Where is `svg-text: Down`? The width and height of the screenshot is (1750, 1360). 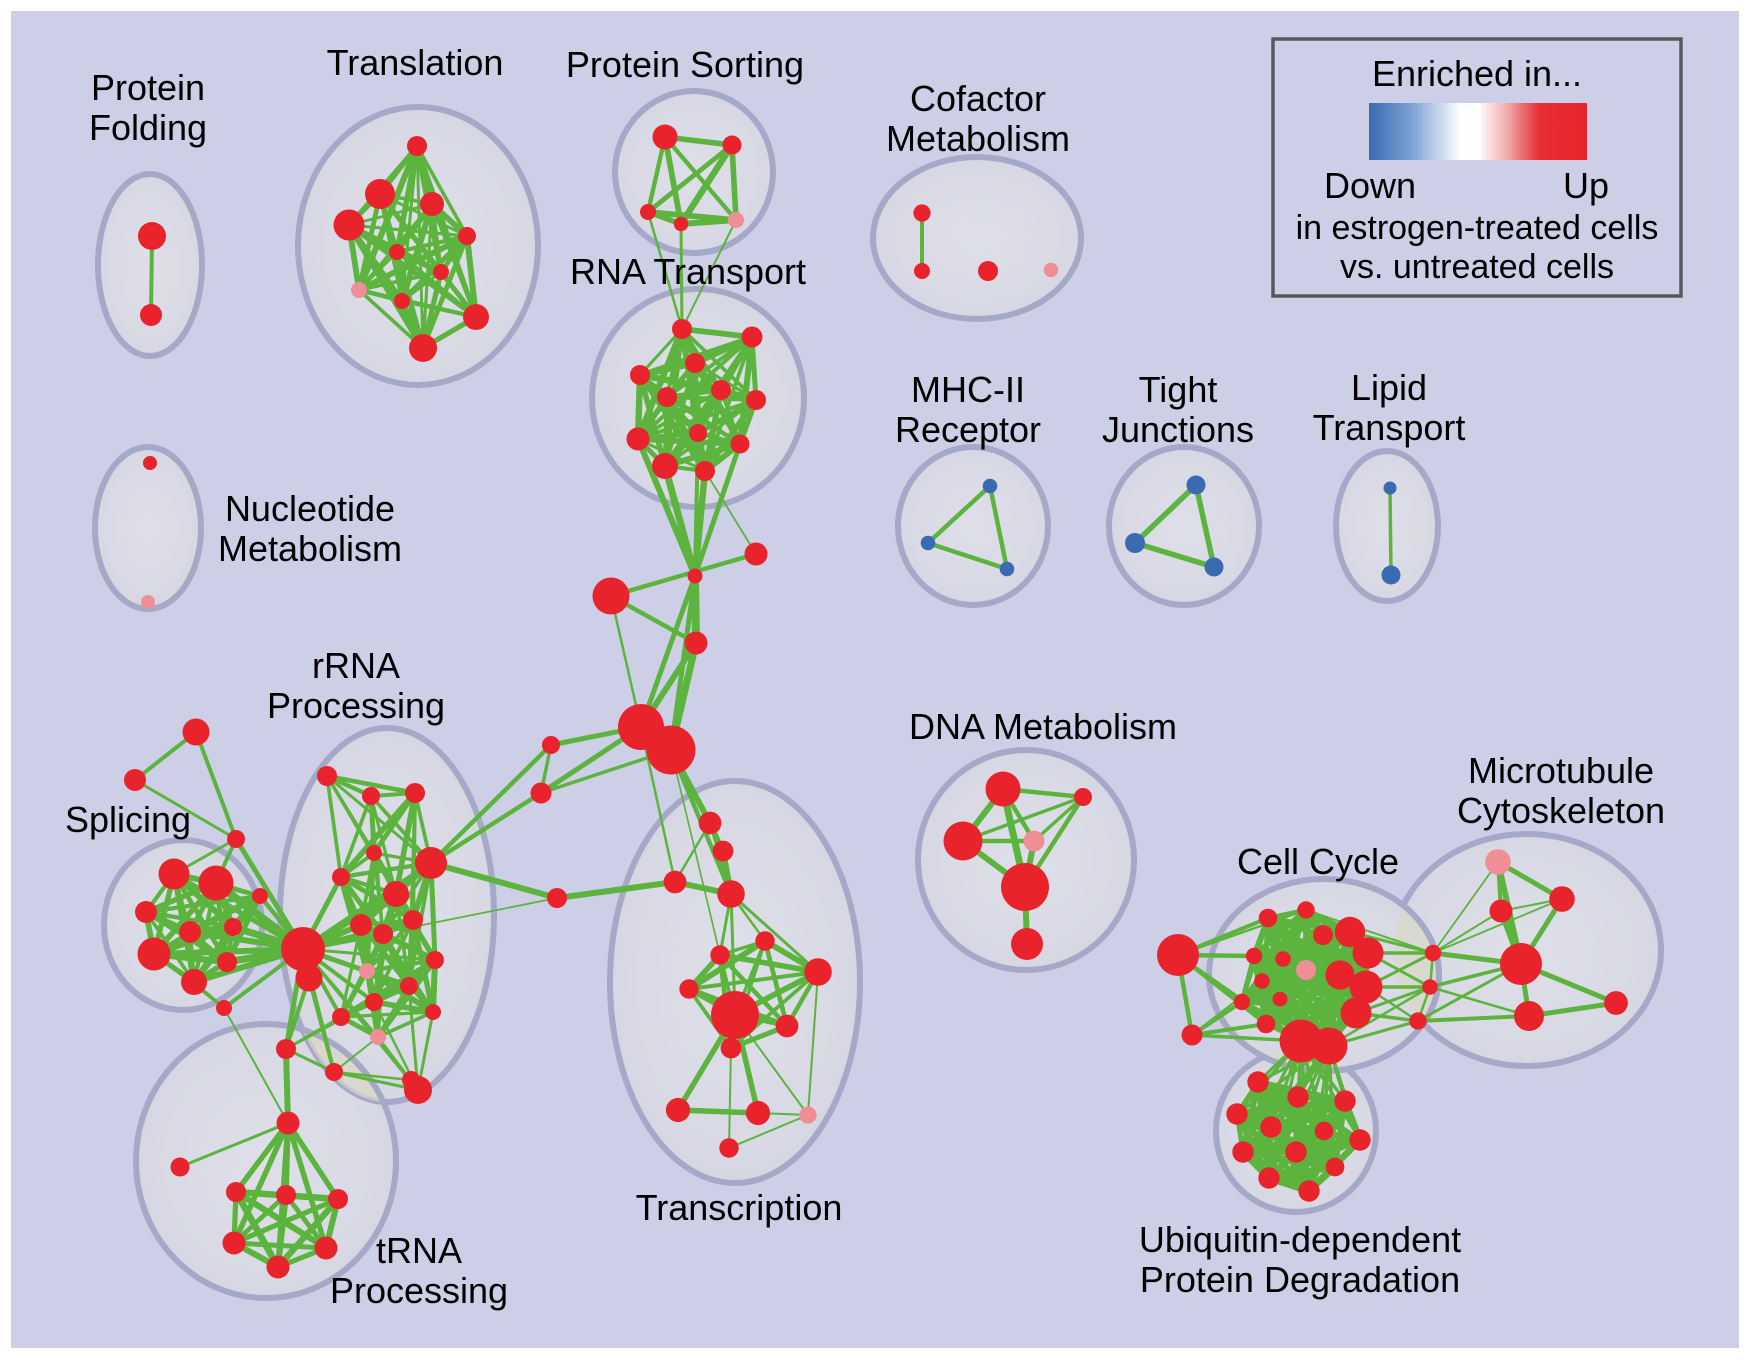 svg-text: Down is located at coordinates (1370, 185).